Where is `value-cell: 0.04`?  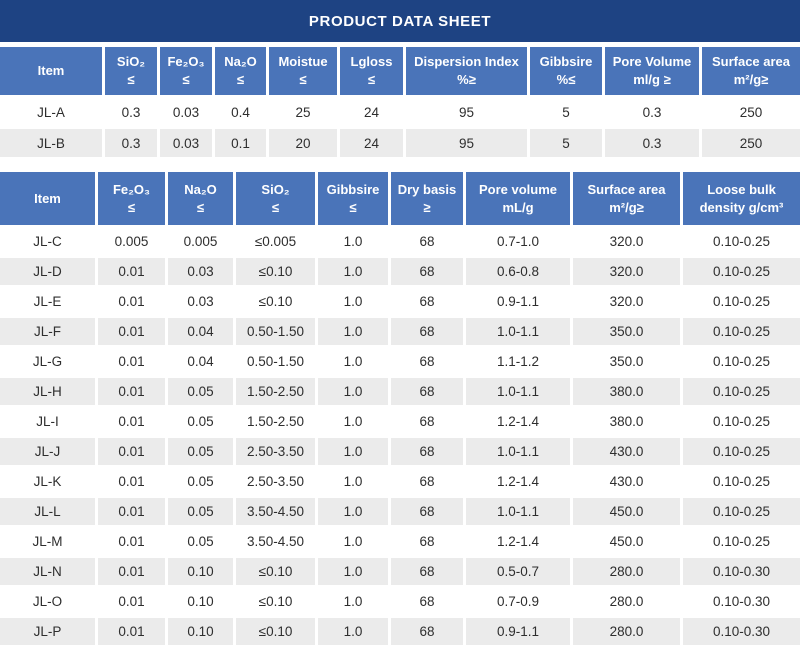
value-cell: 0.04 is located at coordinates (202, 333).